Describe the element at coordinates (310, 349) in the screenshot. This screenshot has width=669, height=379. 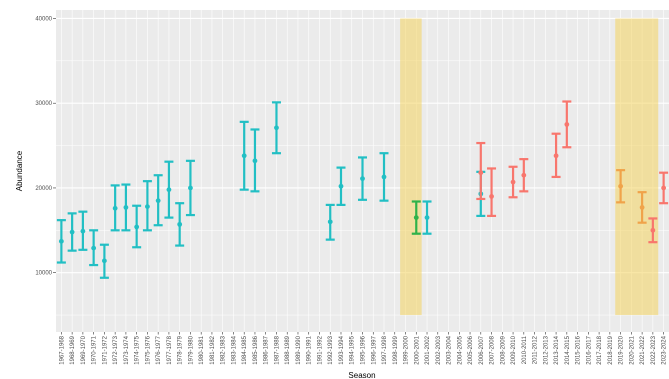
I see `x-tick-label: 1990-1991` at that location.